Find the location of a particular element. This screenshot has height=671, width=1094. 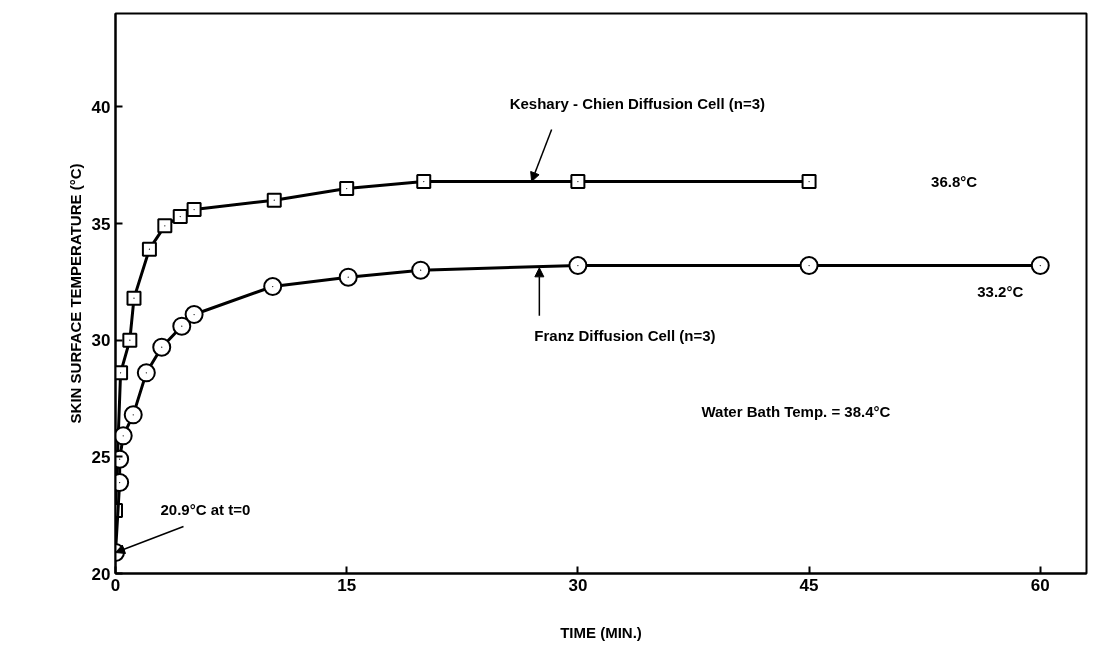

annotation: 33.2°C is located at coordinates (1000, 291).